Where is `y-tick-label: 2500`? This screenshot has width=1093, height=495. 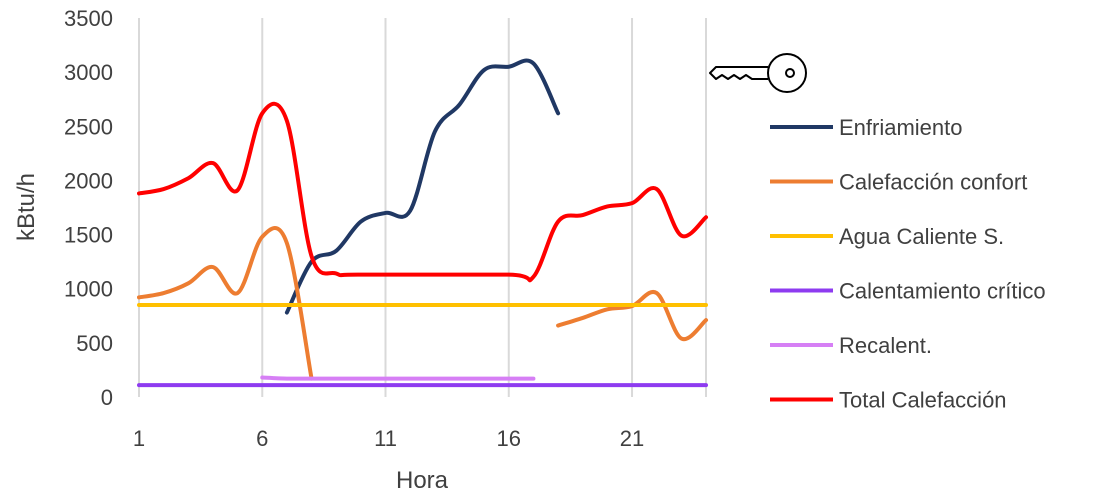 y-tick-label: 2500 is located at coordinates (88, 126).